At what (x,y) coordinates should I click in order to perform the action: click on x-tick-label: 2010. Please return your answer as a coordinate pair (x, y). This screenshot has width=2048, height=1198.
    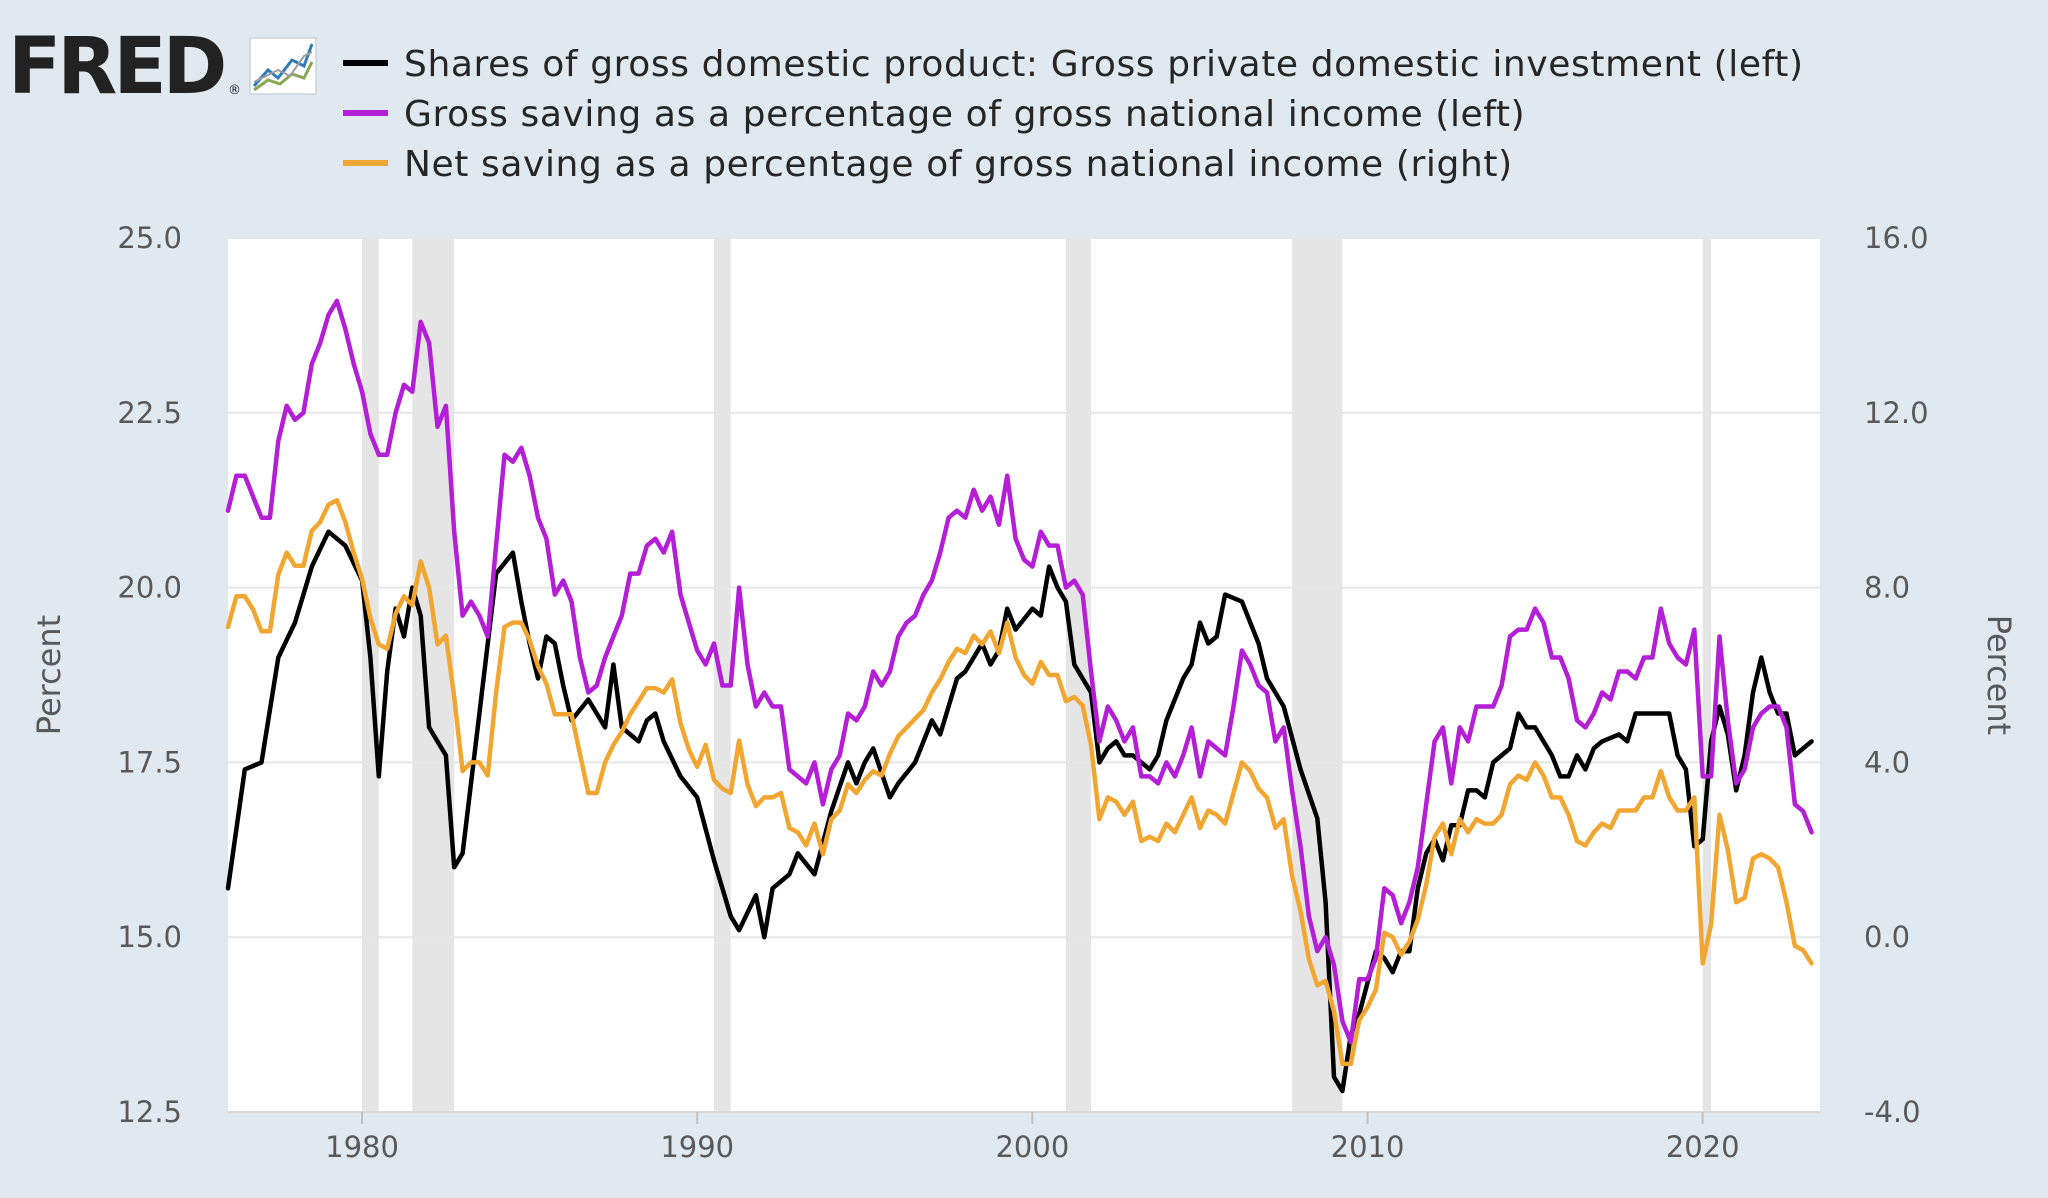
    Looking at the image, I should click on (1368, 1147).